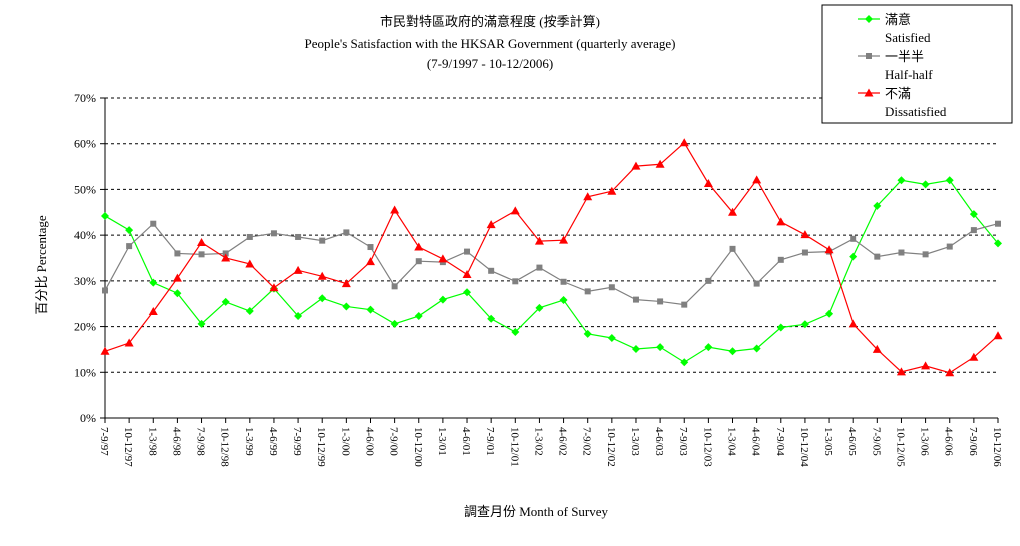  I want to click on x-tick-label: 7-9/01, so click(490, 441).